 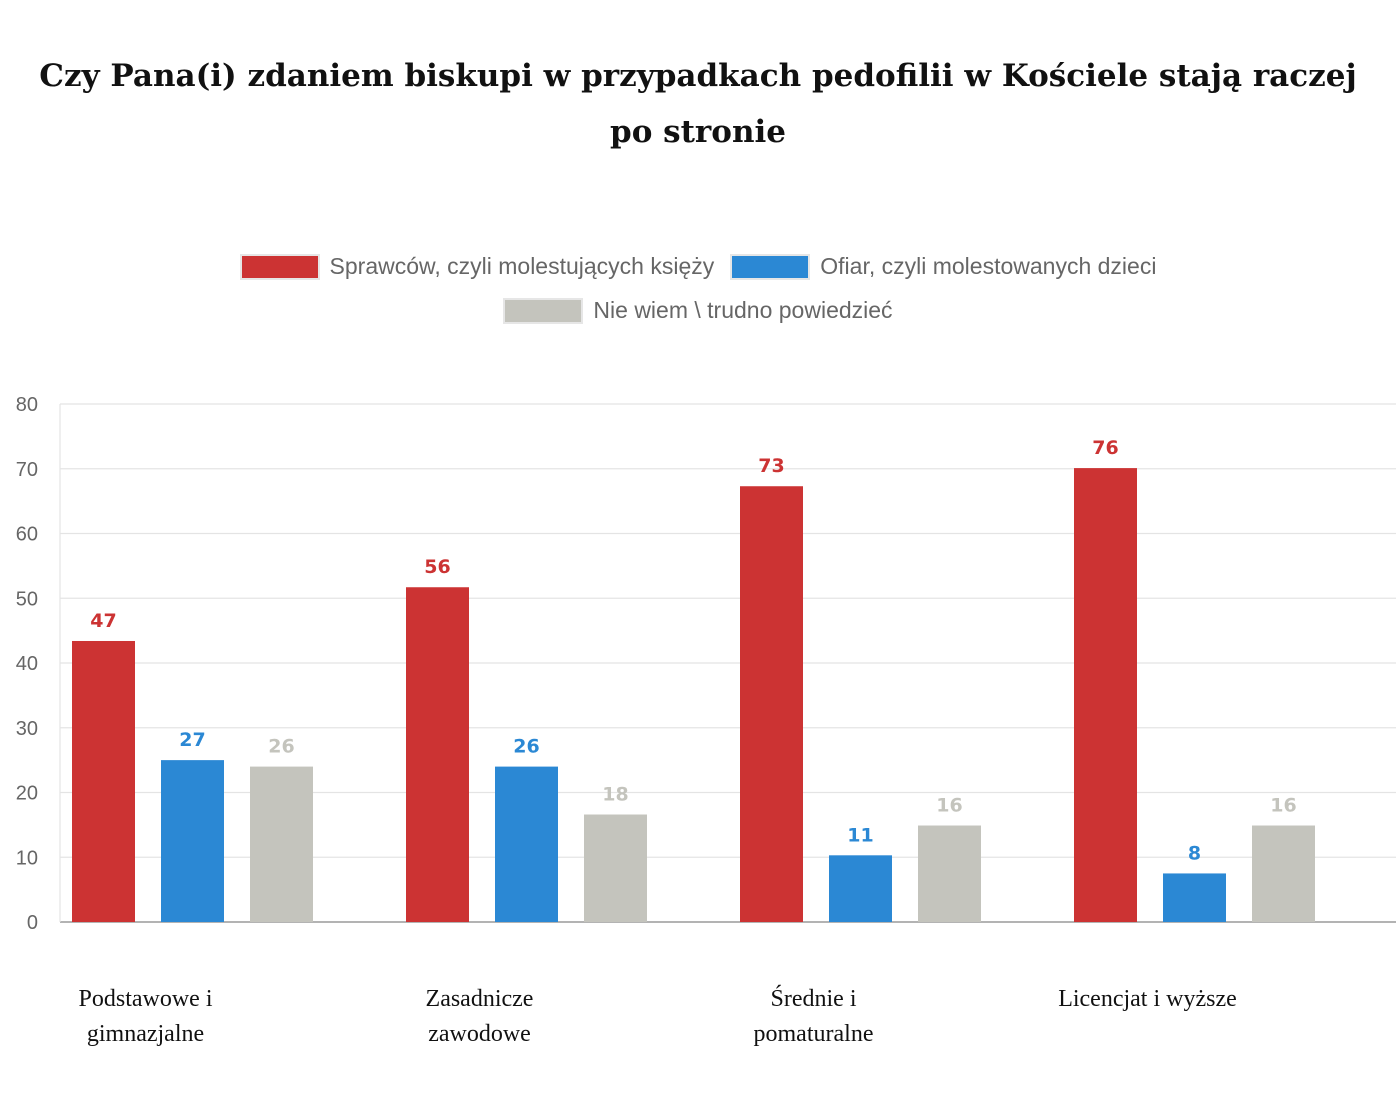 I want to click on bar-value-label-2-1: 18, so click(x=615, y=795).